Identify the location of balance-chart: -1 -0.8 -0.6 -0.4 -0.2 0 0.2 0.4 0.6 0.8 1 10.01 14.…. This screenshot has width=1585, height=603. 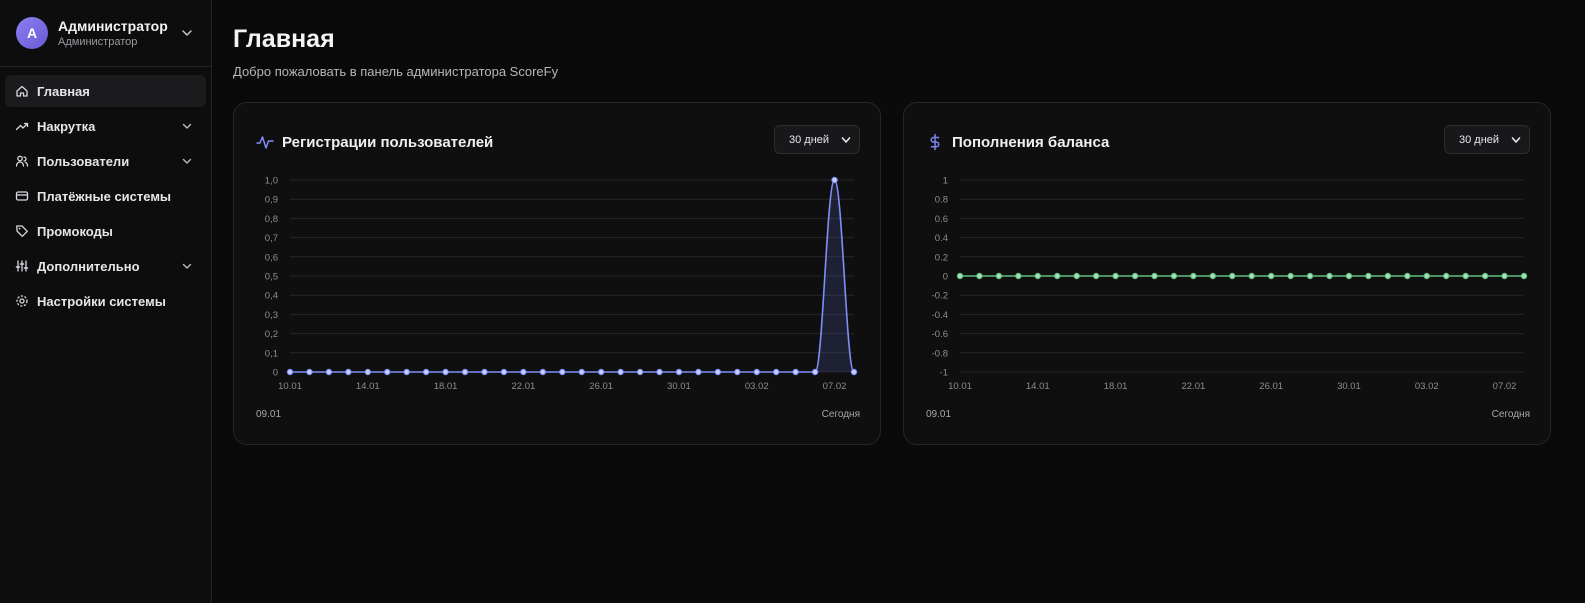
(1230, 284).